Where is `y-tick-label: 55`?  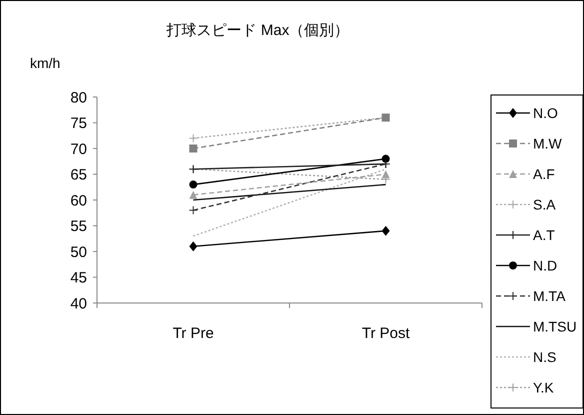 y-tick-label: 55 is located at coordinates (78, 226).